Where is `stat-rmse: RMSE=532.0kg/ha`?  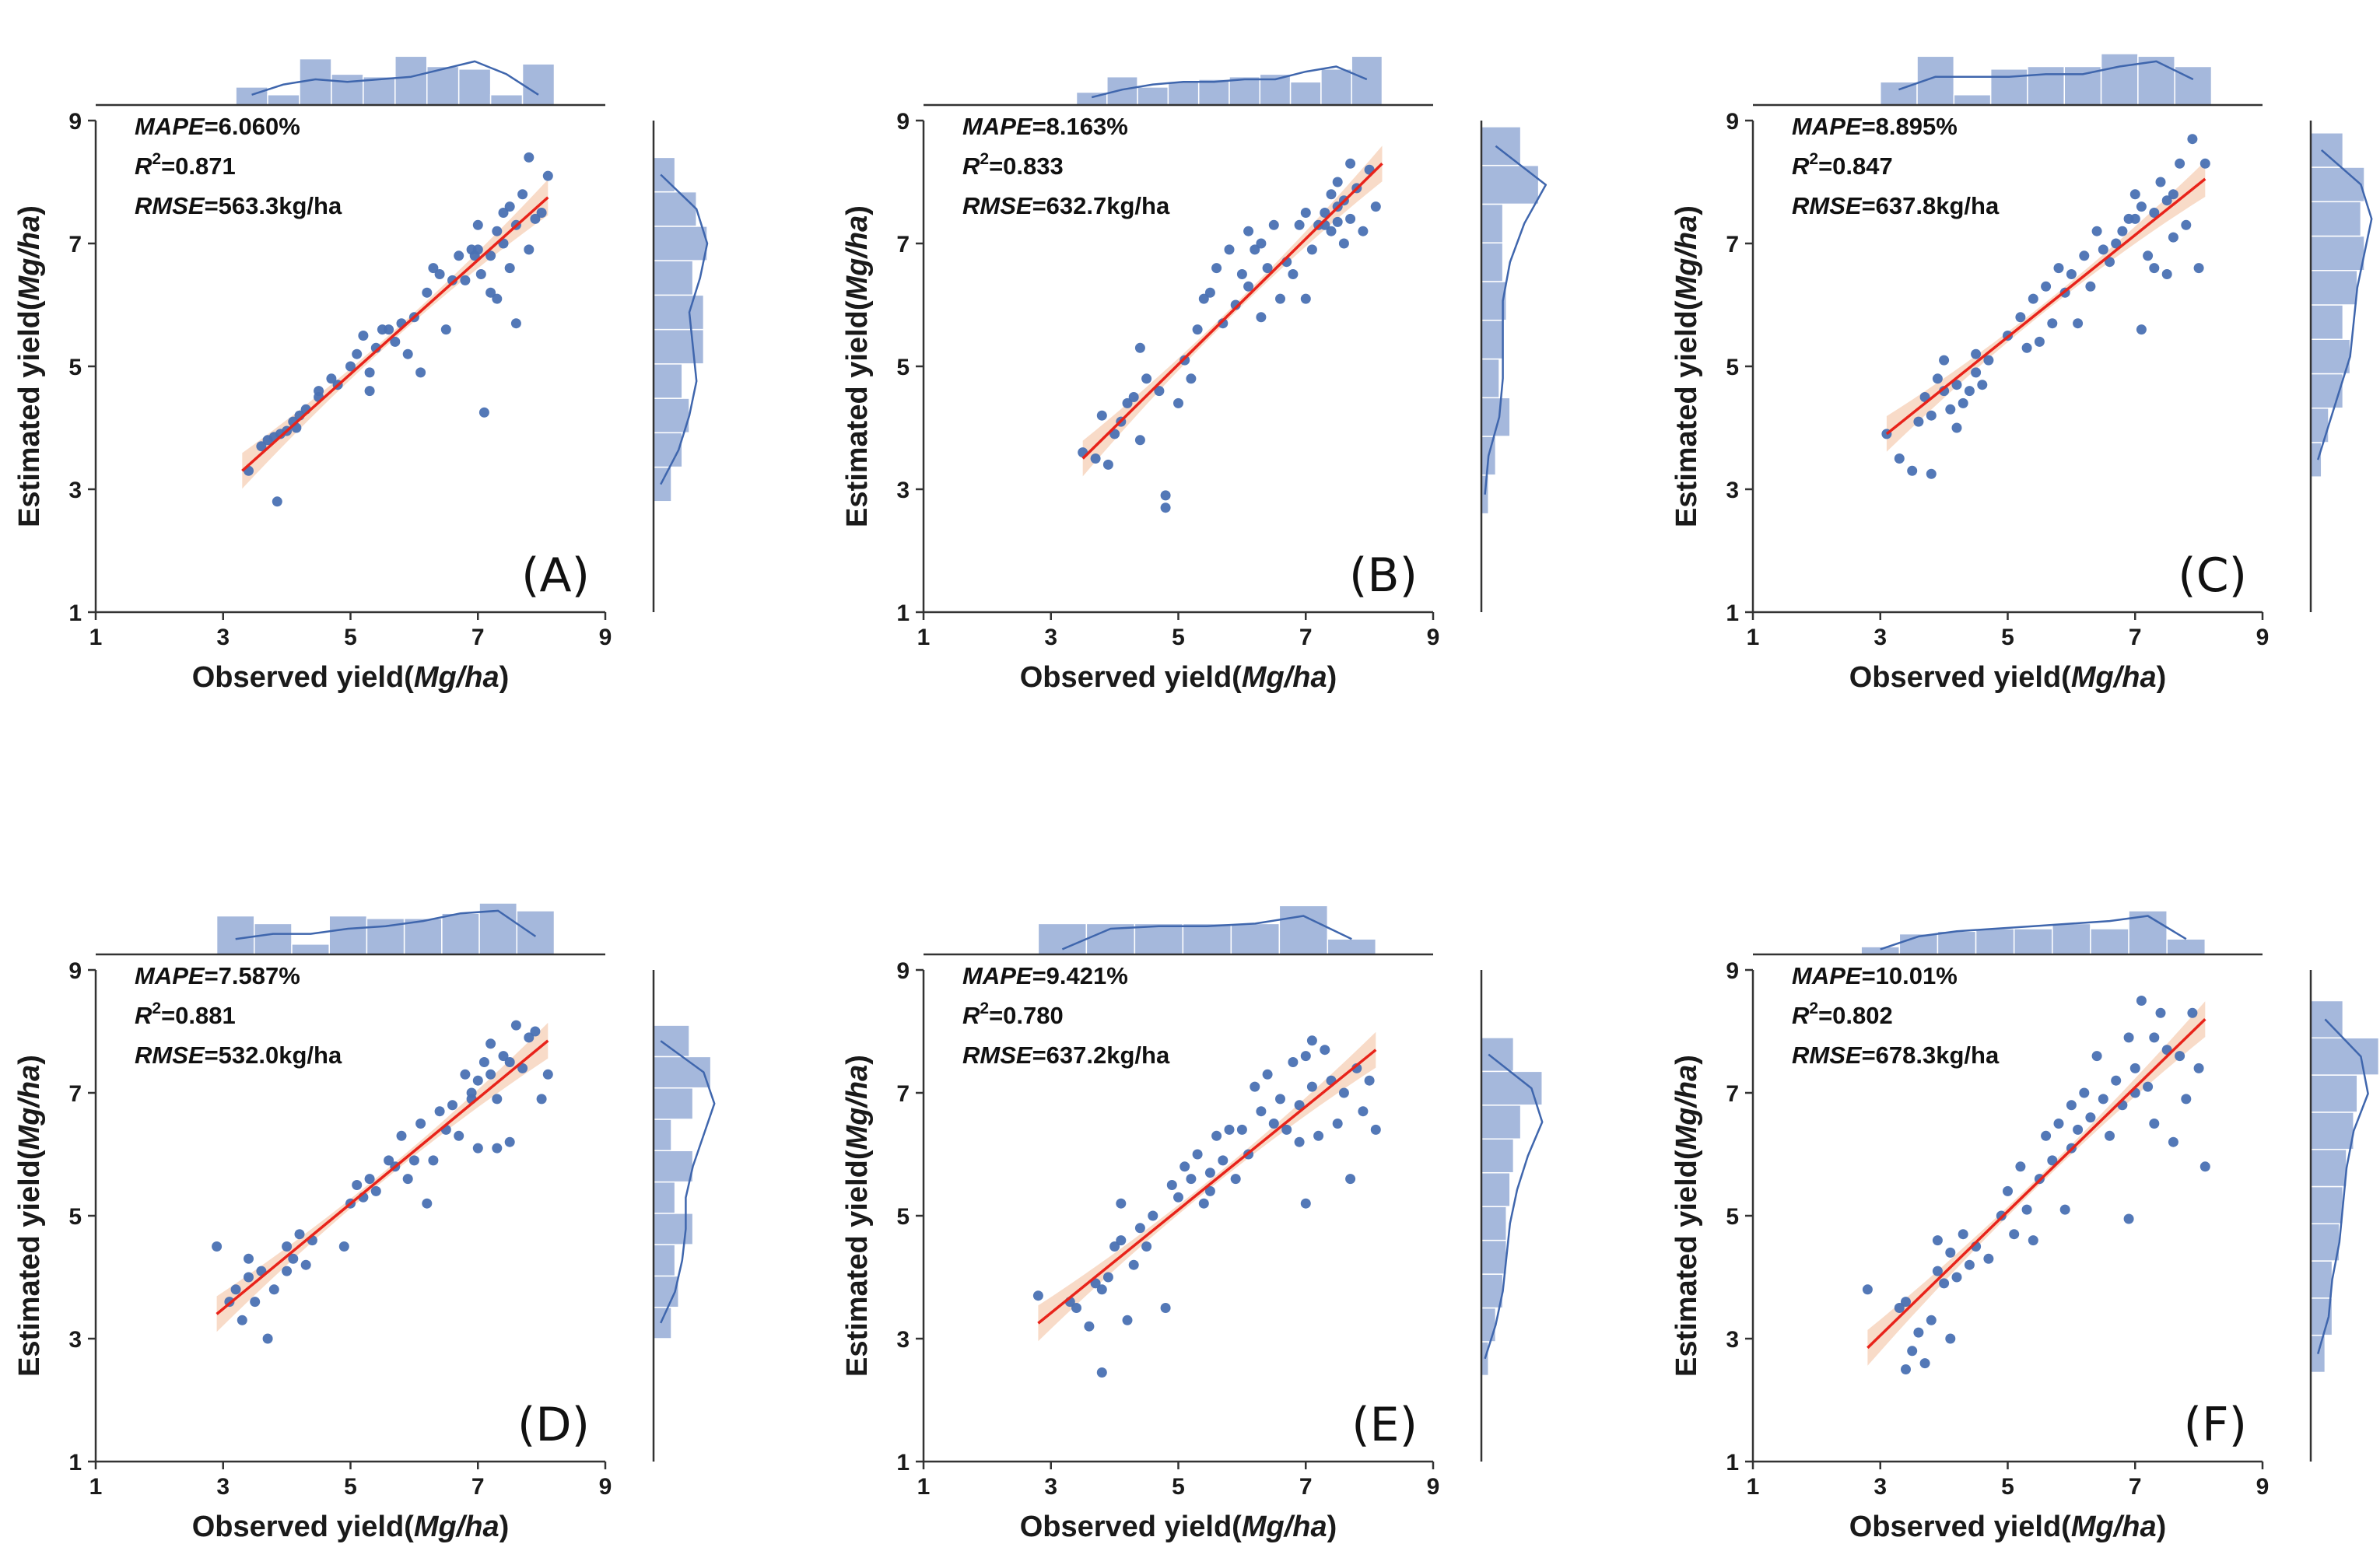 stat-rmse: RMSE=532.0kg/ha is located at coordinates (239, 1055).